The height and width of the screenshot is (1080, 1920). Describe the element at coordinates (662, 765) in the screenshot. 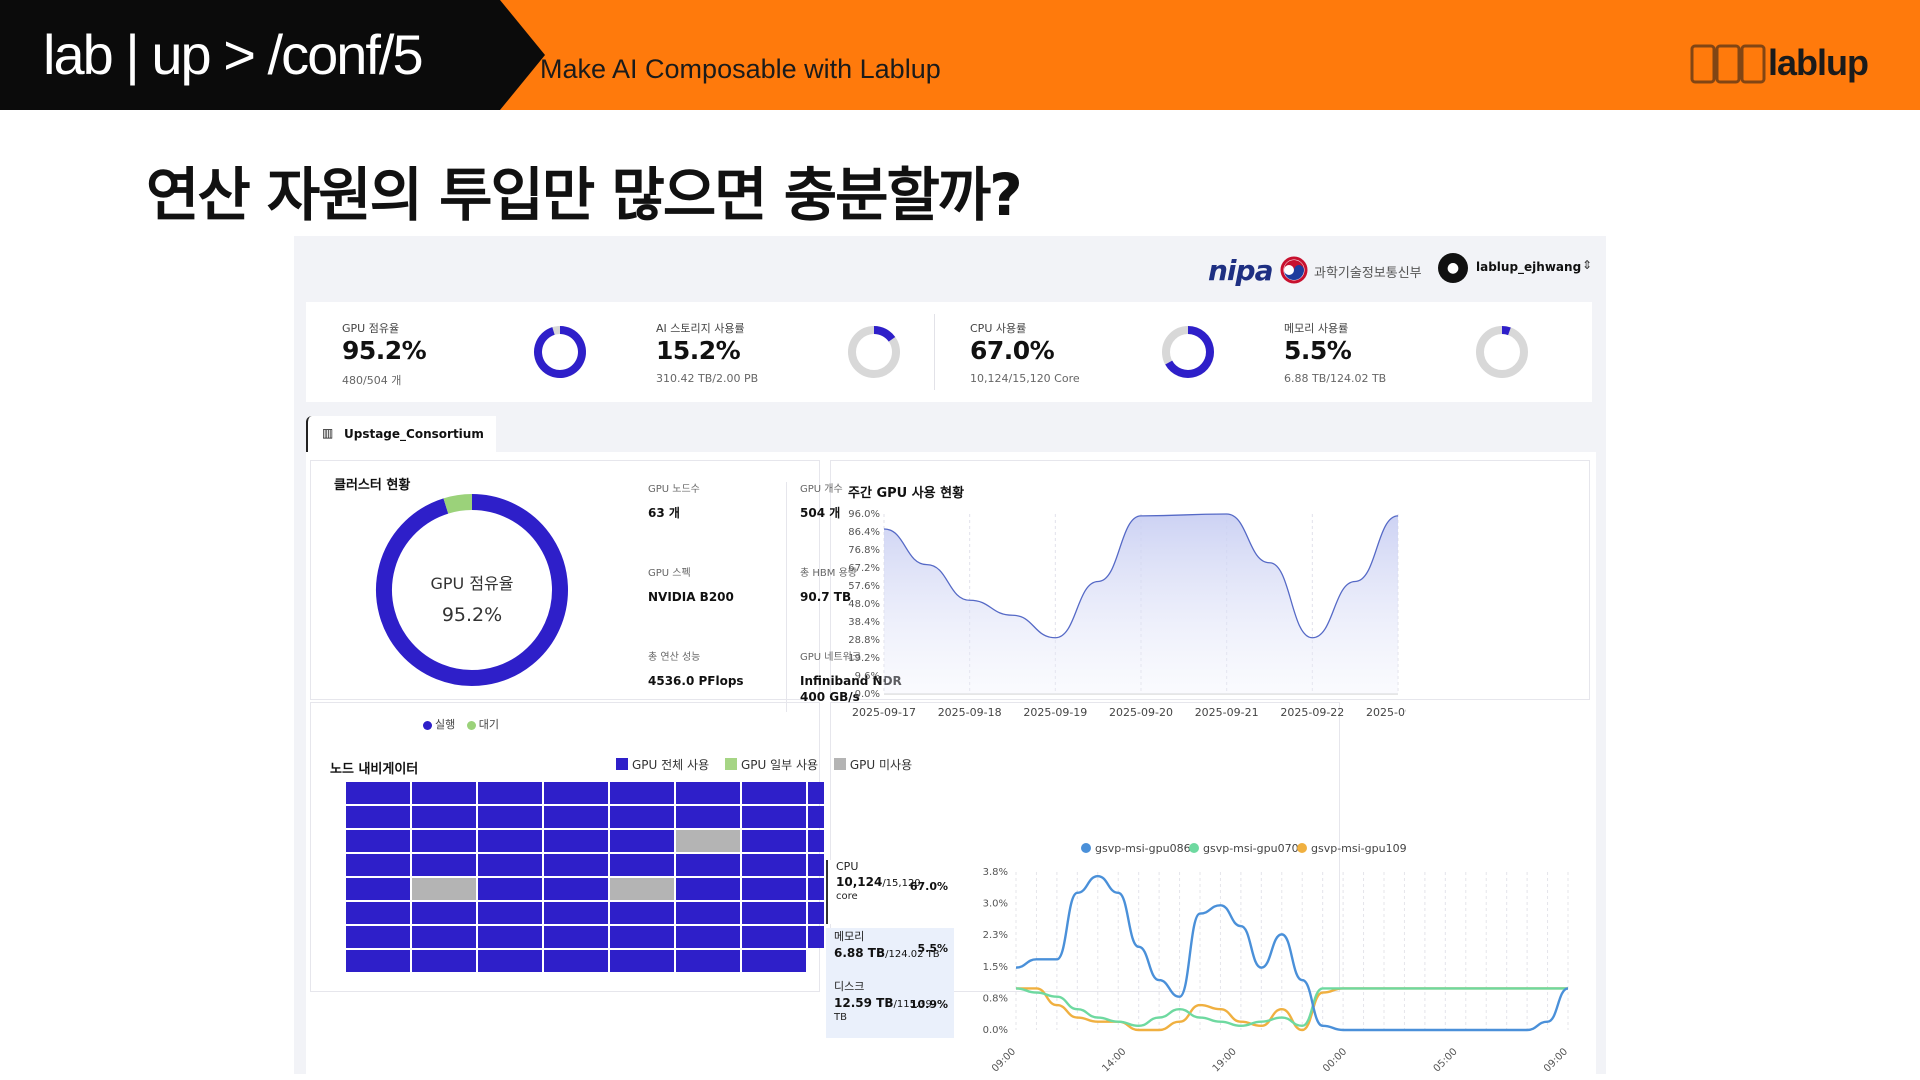

I see `legend-full: GPU 전체 사용` at that location.